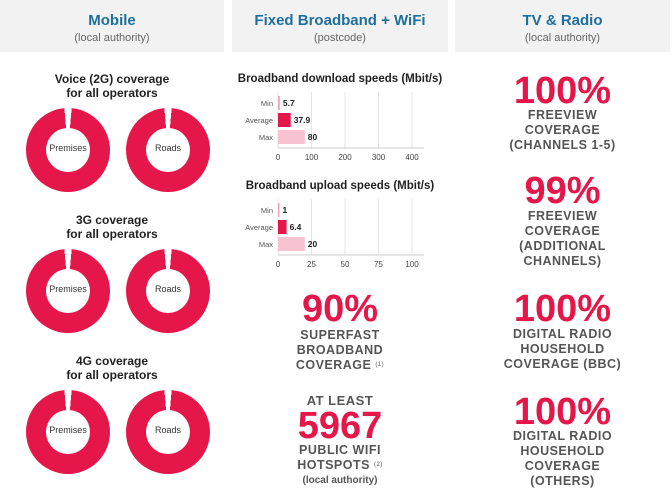  Describe the element at coordinates (333, 465) in the screenshot. I see `wifi-line2: HOTSPOTS` at that location.